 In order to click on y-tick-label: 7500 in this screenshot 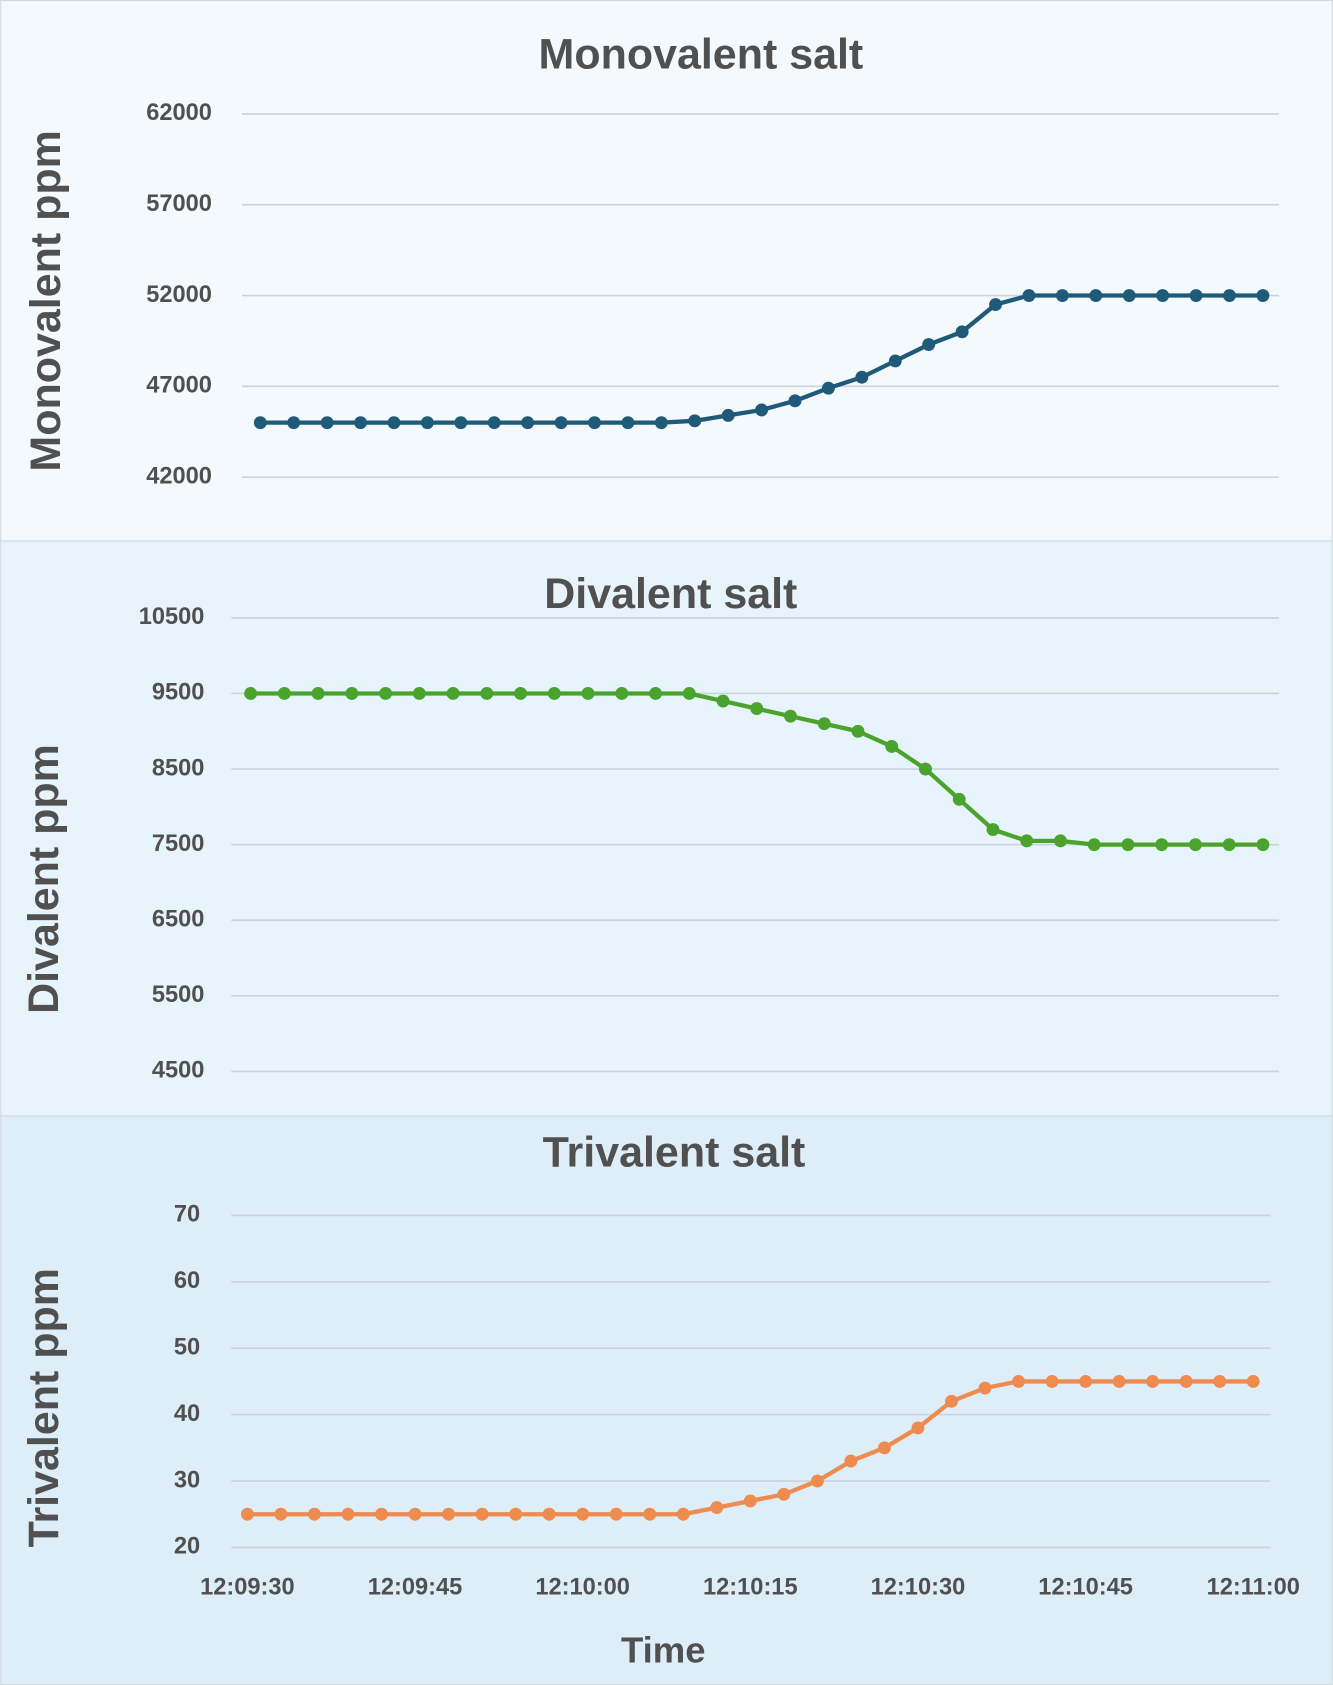, I will do `click(178, 844)`.